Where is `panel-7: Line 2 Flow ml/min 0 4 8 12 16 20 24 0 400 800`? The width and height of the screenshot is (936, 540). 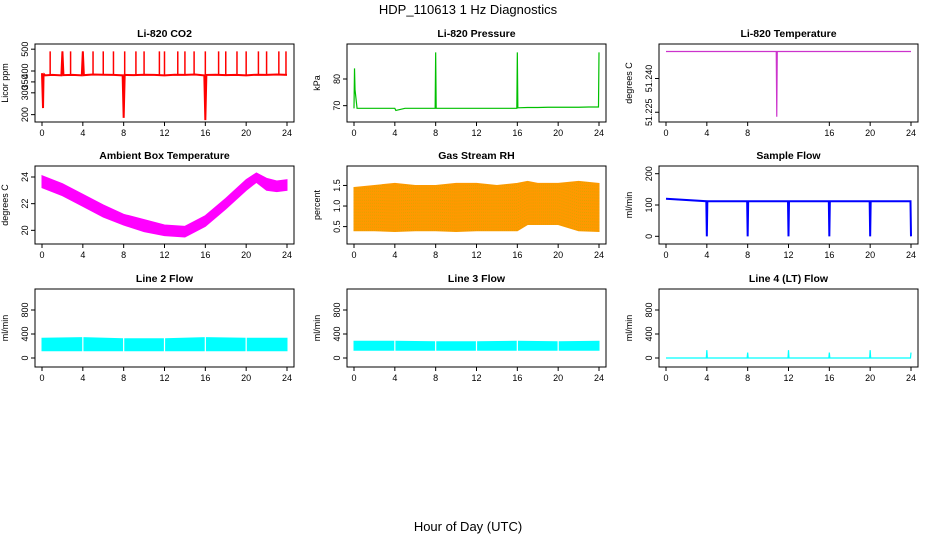
panel-7: Line 2 Flow ml/min 0 4 8 12 16 20 24 0 400 800 is located at coordinates (147, 328).